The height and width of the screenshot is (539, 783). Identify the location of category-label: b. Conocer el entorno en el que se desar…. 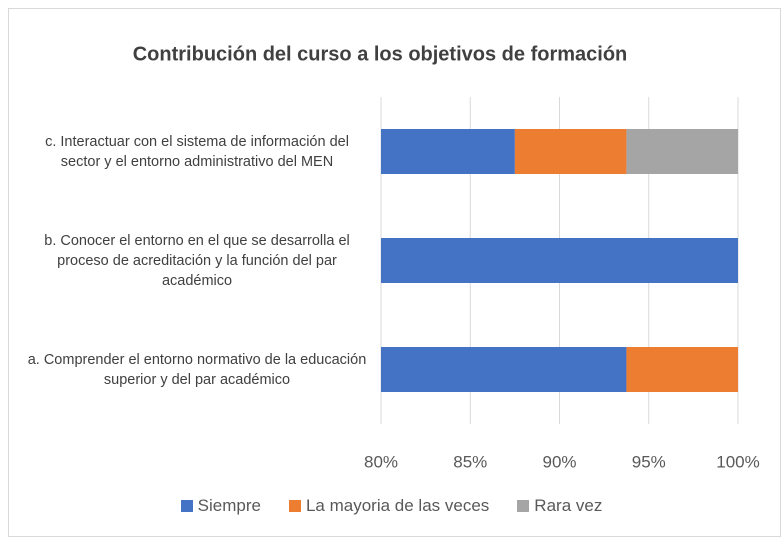
(197, 260).